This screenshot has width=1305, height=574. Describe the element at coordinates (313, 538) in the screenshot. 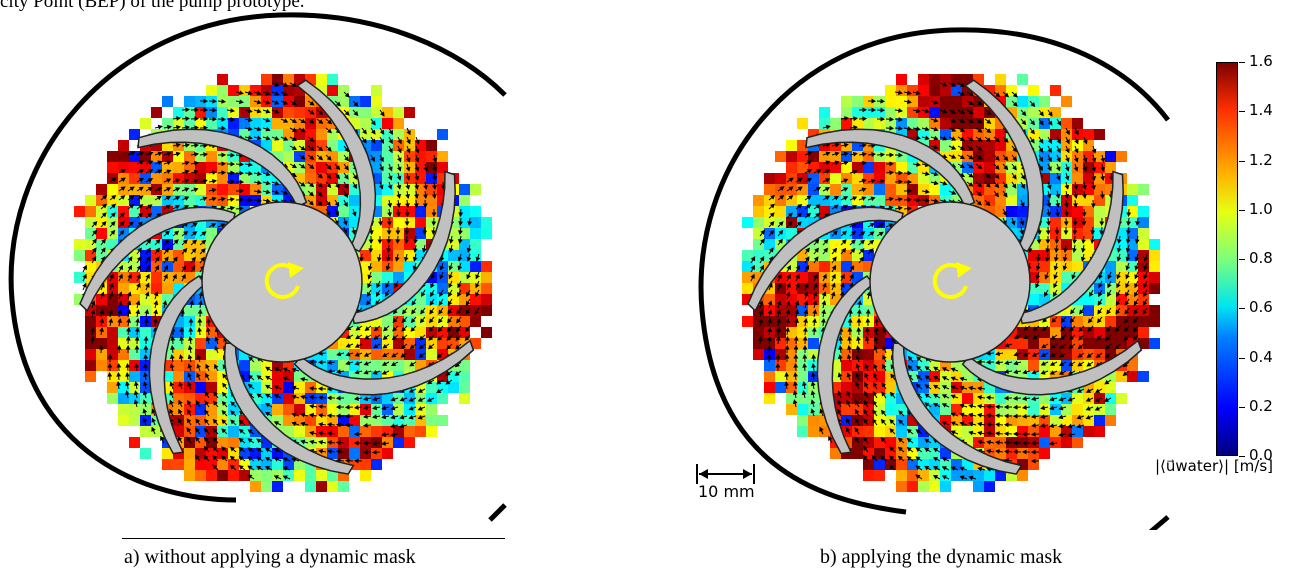

I see `caption-rule-a` at that location.